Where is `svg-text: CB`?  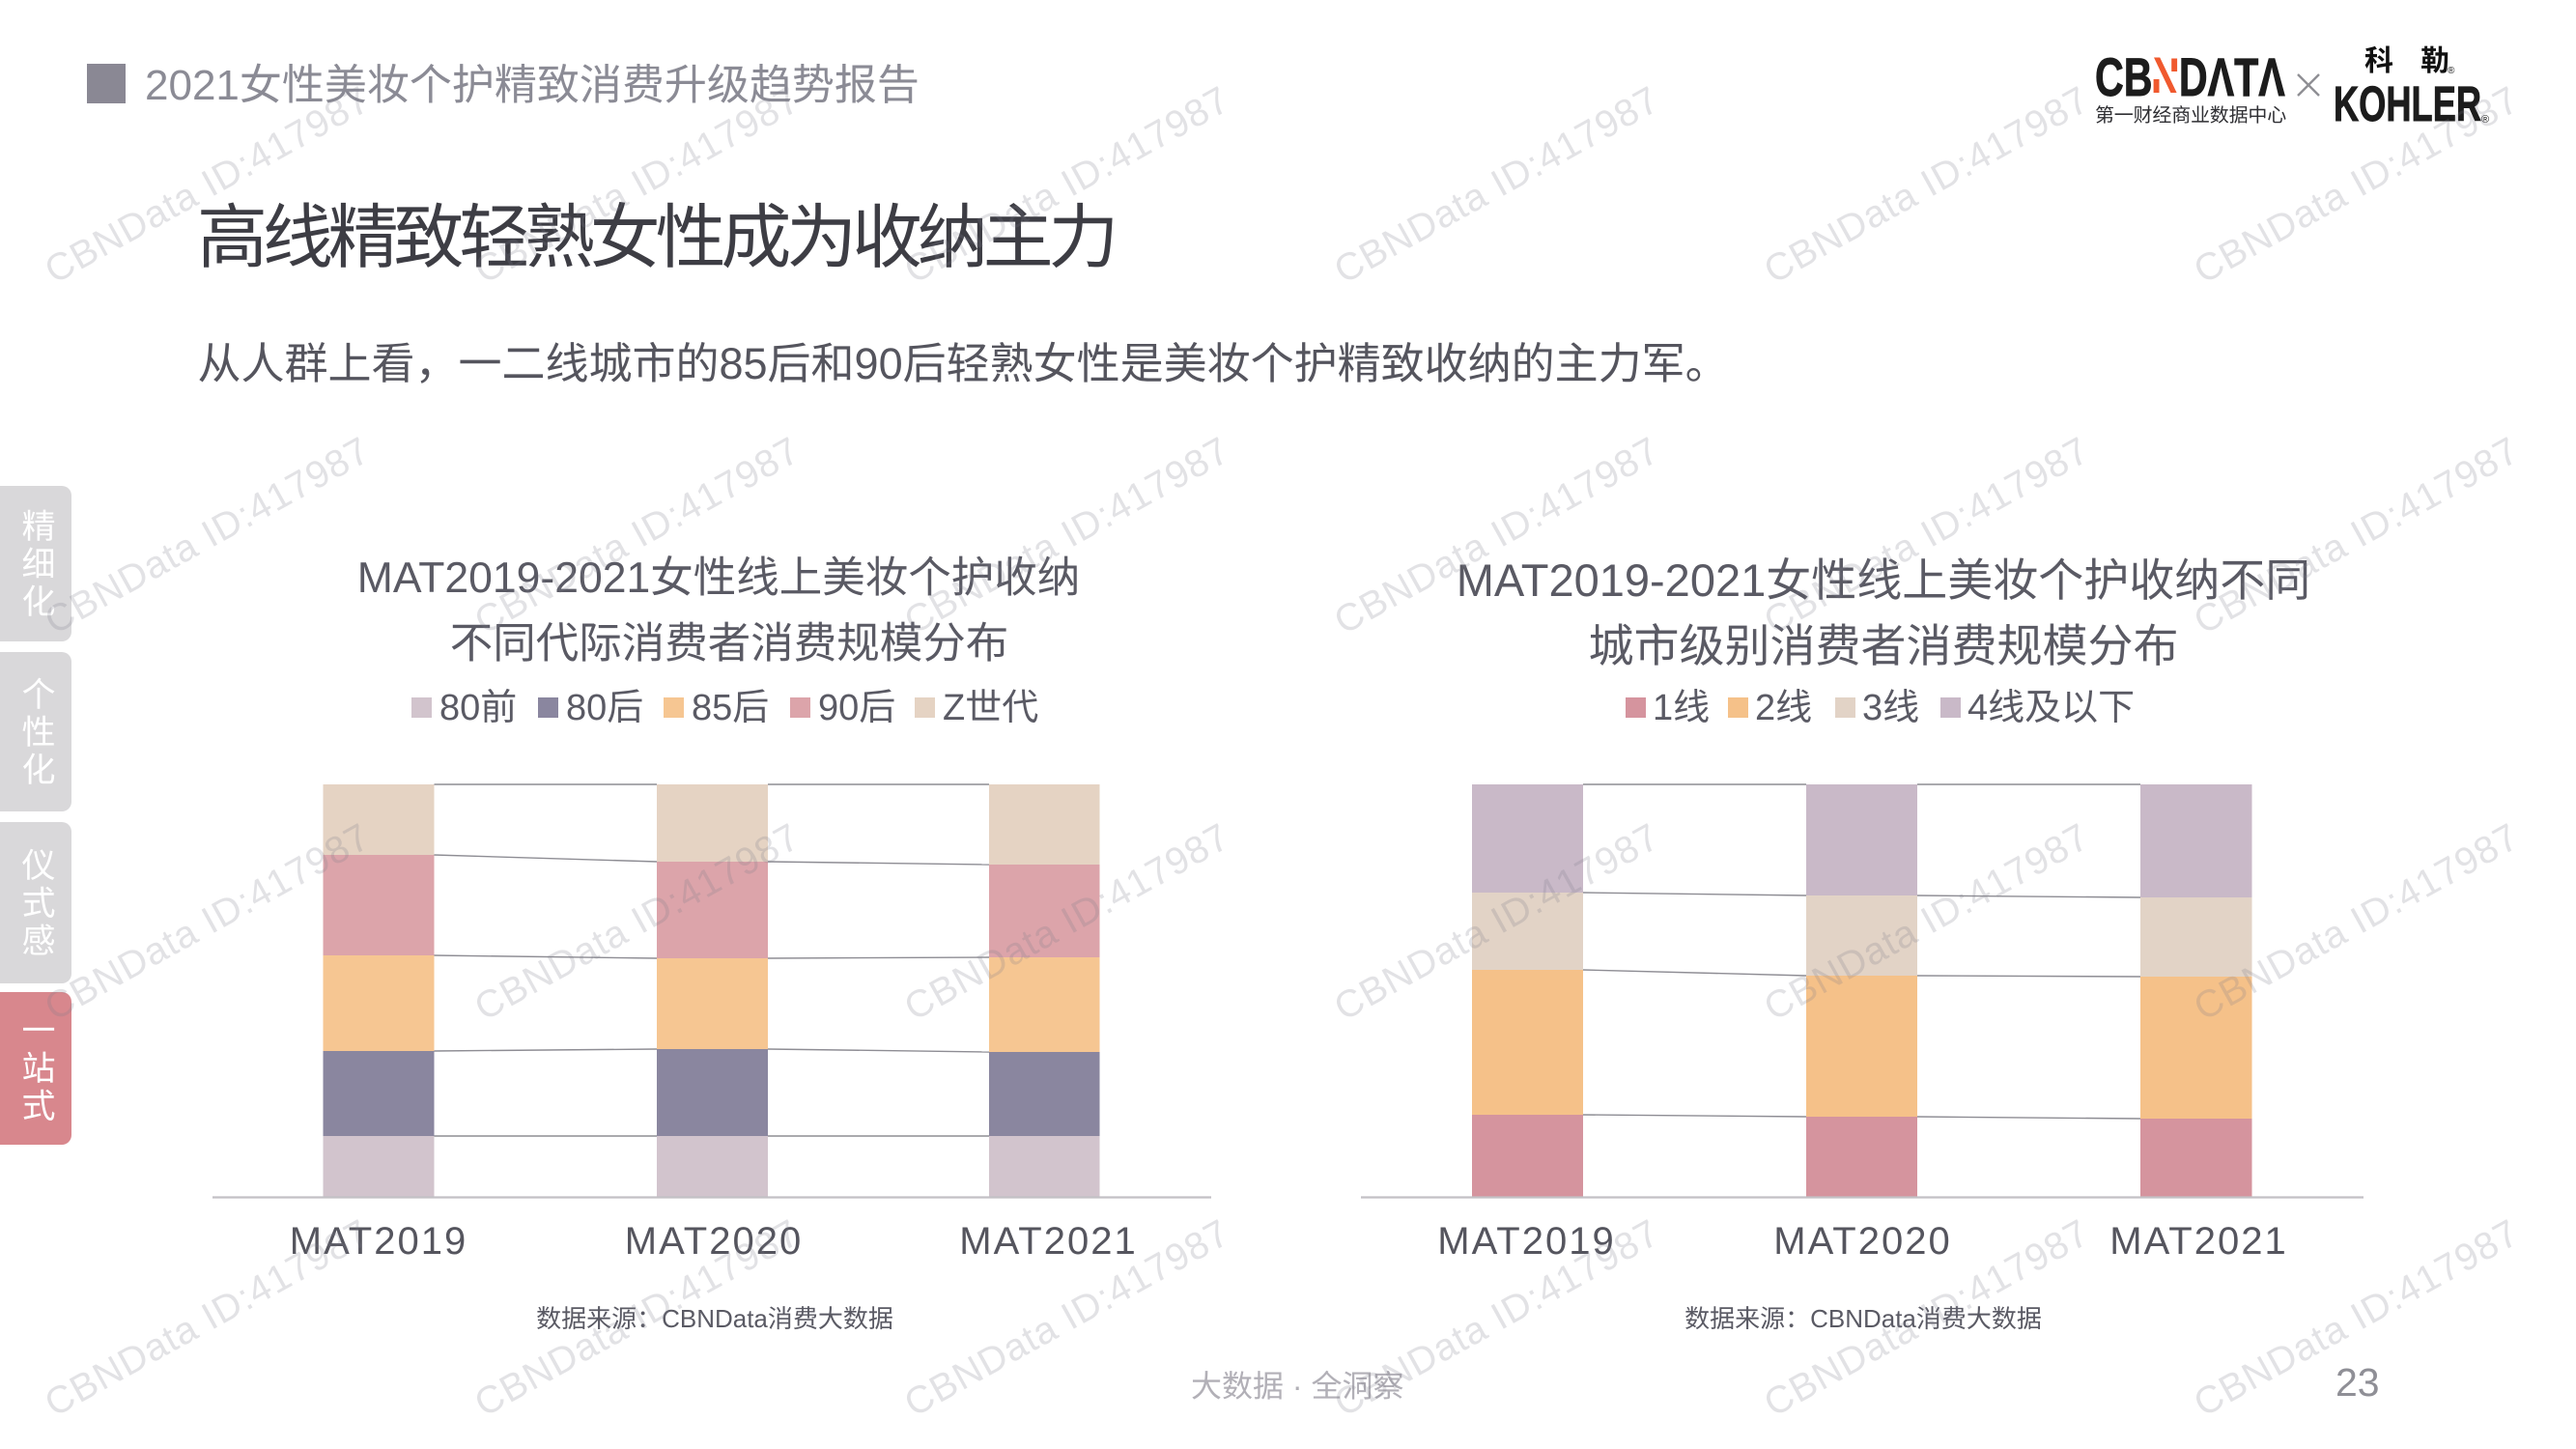
svg-text: CB is located at coordinates (2124, 77).